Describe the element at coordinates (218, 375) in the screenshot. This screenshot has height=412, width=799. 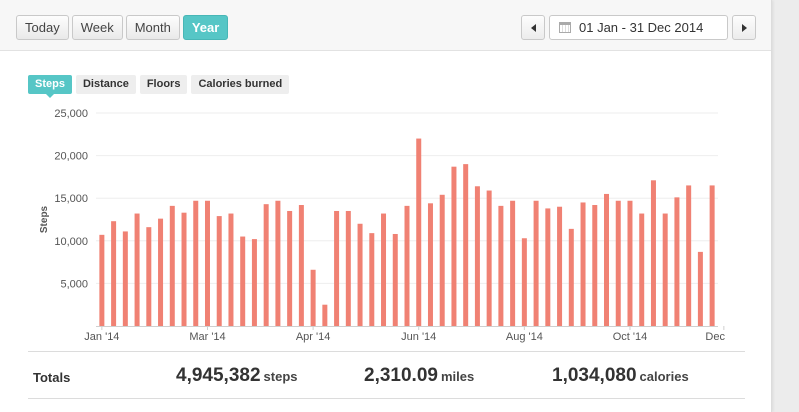
I see `total-steps-value: 4,945,382` at that location.